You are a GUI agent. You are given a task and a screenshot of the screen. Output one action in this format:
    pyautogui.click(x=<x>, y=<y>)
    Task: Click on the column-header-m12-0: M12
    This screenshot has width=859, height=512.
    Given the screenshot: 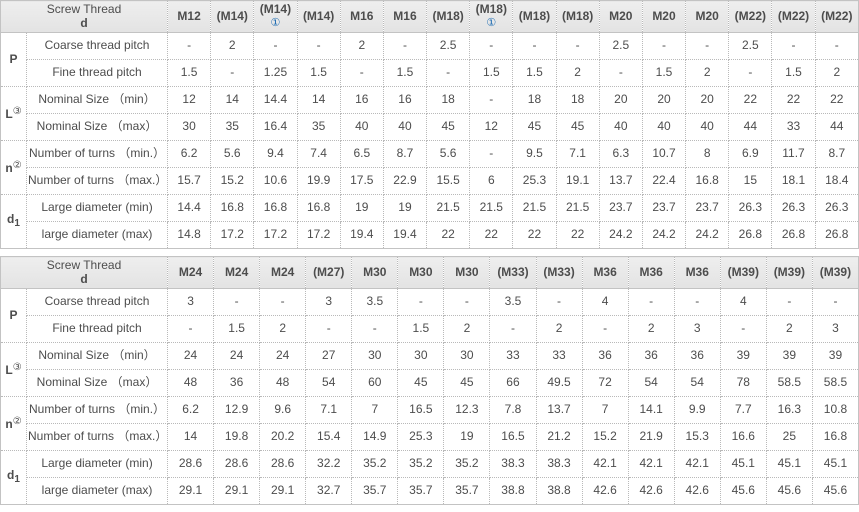 What is the action you would take?
    pyautogui.click(x=189, y=16)
    